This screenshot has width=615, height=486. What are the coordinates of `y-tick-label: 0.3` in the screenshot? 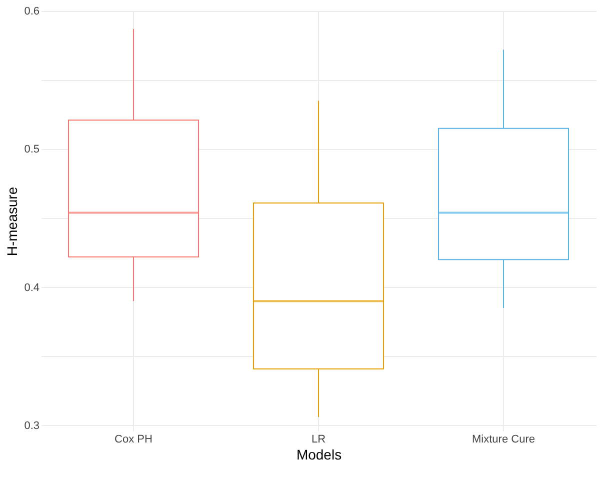 It's located at (32, 426).